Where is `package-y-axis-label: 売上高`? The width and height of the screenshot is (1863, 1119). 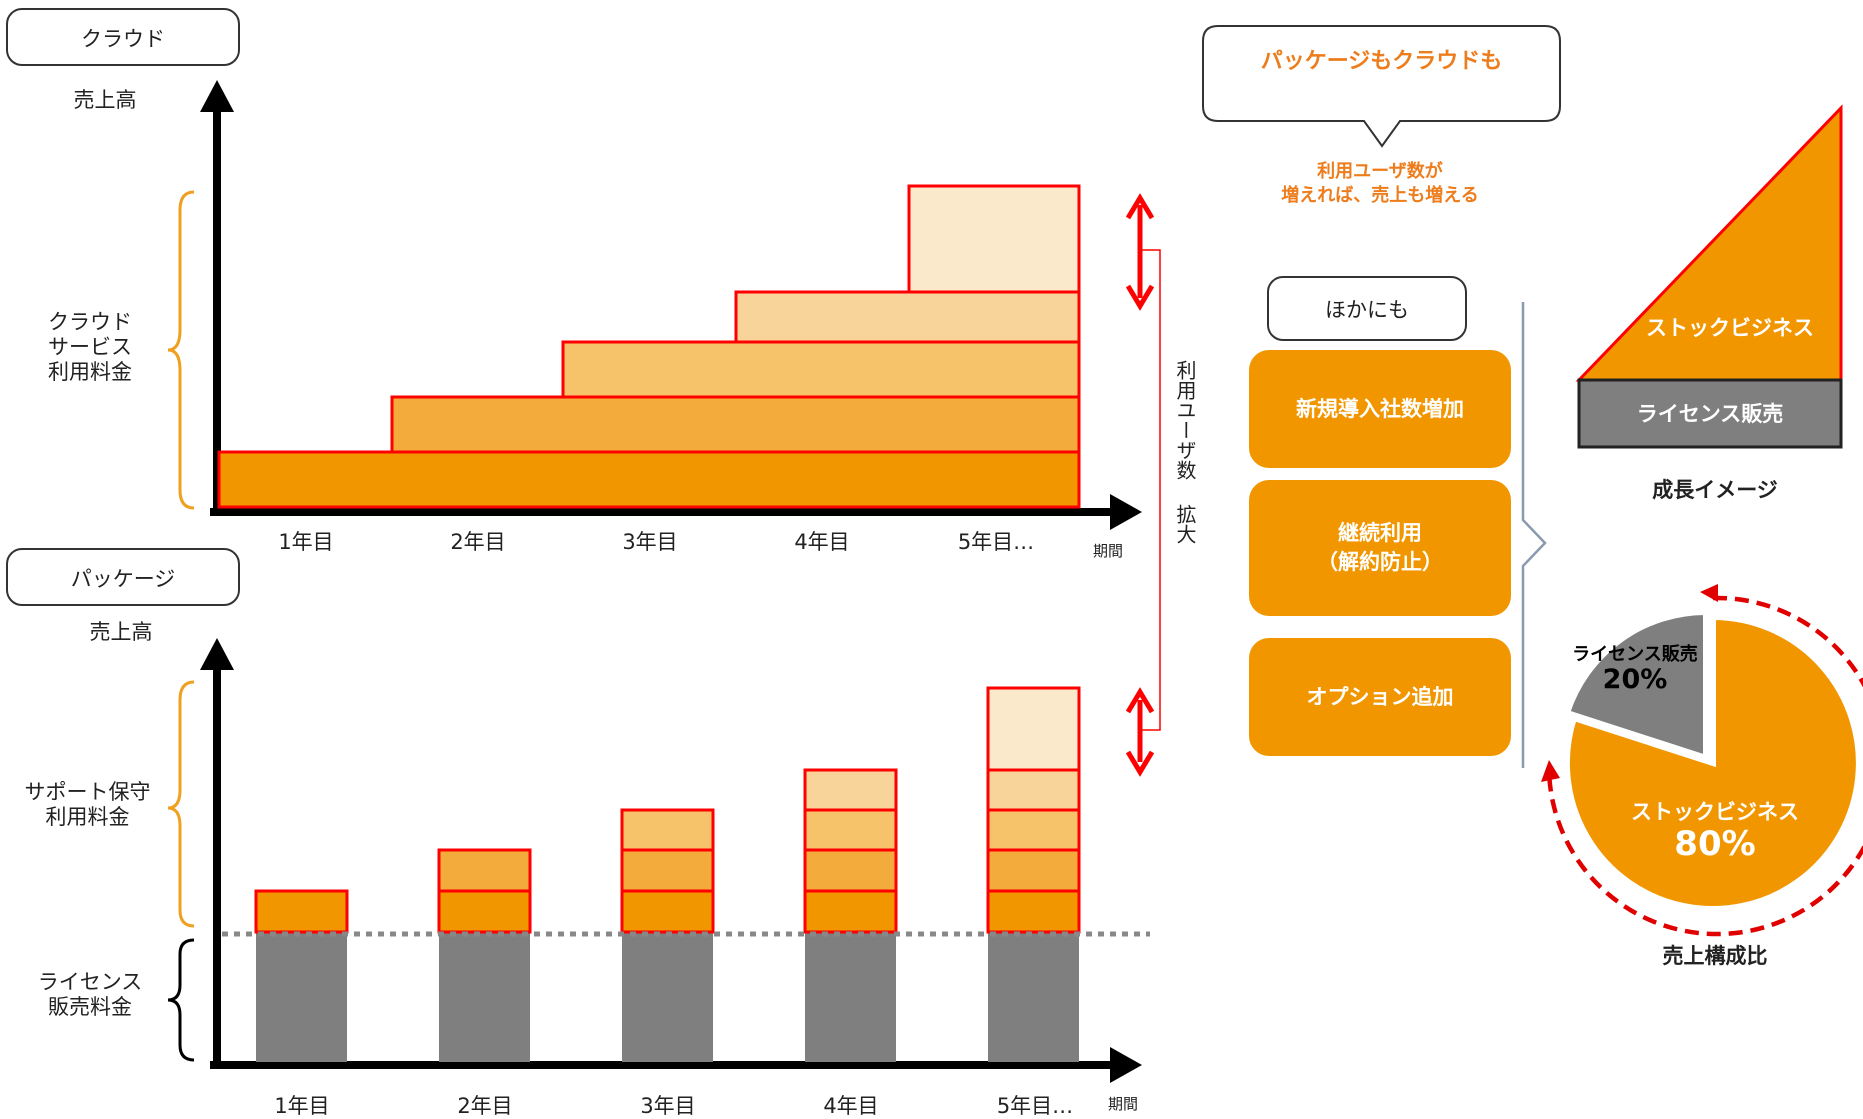
package-y-axis-label: 売上高 is located at coordinates (121, 632).